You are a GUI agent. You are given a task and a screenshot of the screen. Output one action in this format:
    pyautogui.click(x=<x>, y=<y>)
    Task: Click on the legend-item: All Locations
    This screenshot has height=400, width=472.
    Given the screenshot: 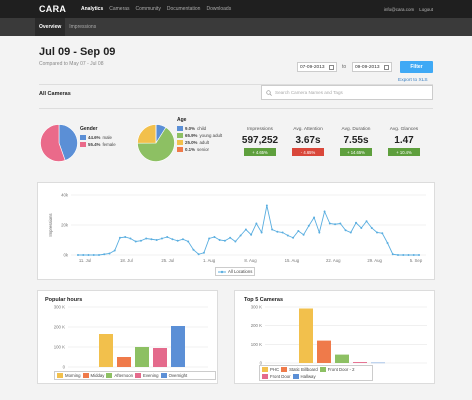 What is the action you would take?
    pyautogui.click(x=235, y=271)
    